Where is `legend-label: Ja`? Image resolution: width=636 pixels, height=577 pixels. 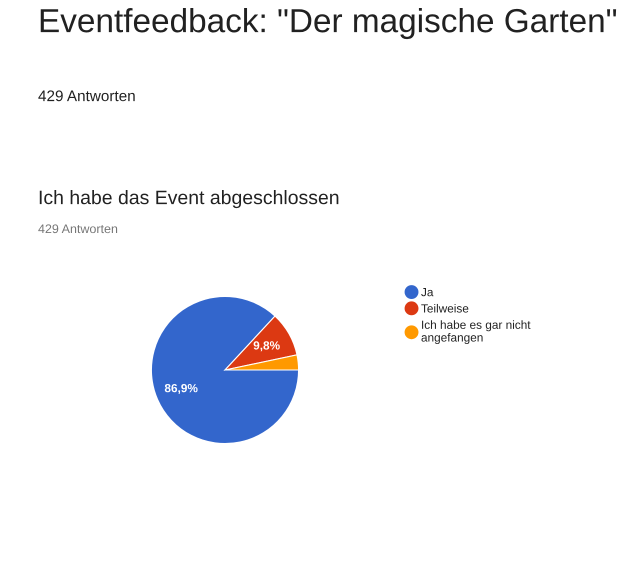
legend-label: Ja is located at coordinates (427, 292).